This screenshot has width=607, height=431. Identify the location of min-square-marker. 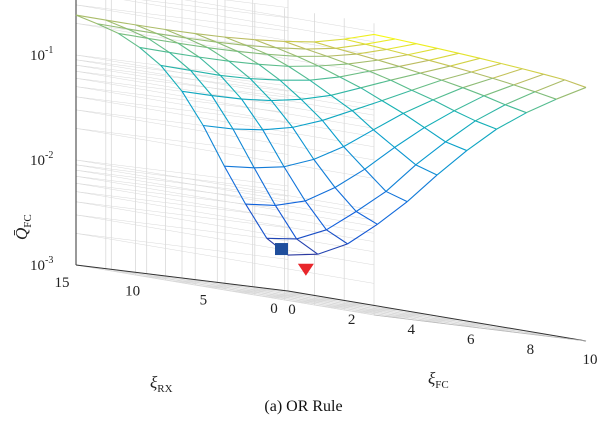
(281, 249).